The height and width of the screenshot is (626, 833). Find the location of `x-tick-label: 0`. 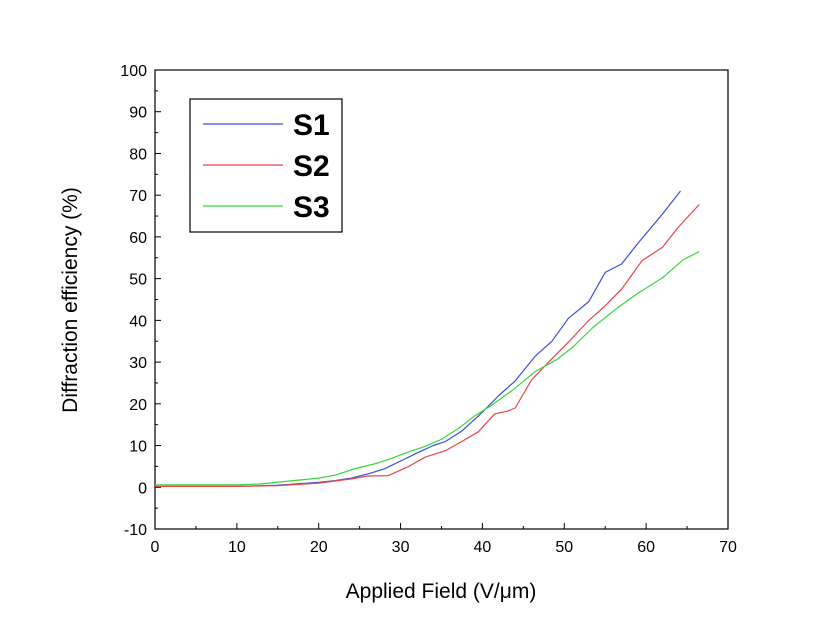

x-tick-label: 0 is located at coordinates (155, 547).